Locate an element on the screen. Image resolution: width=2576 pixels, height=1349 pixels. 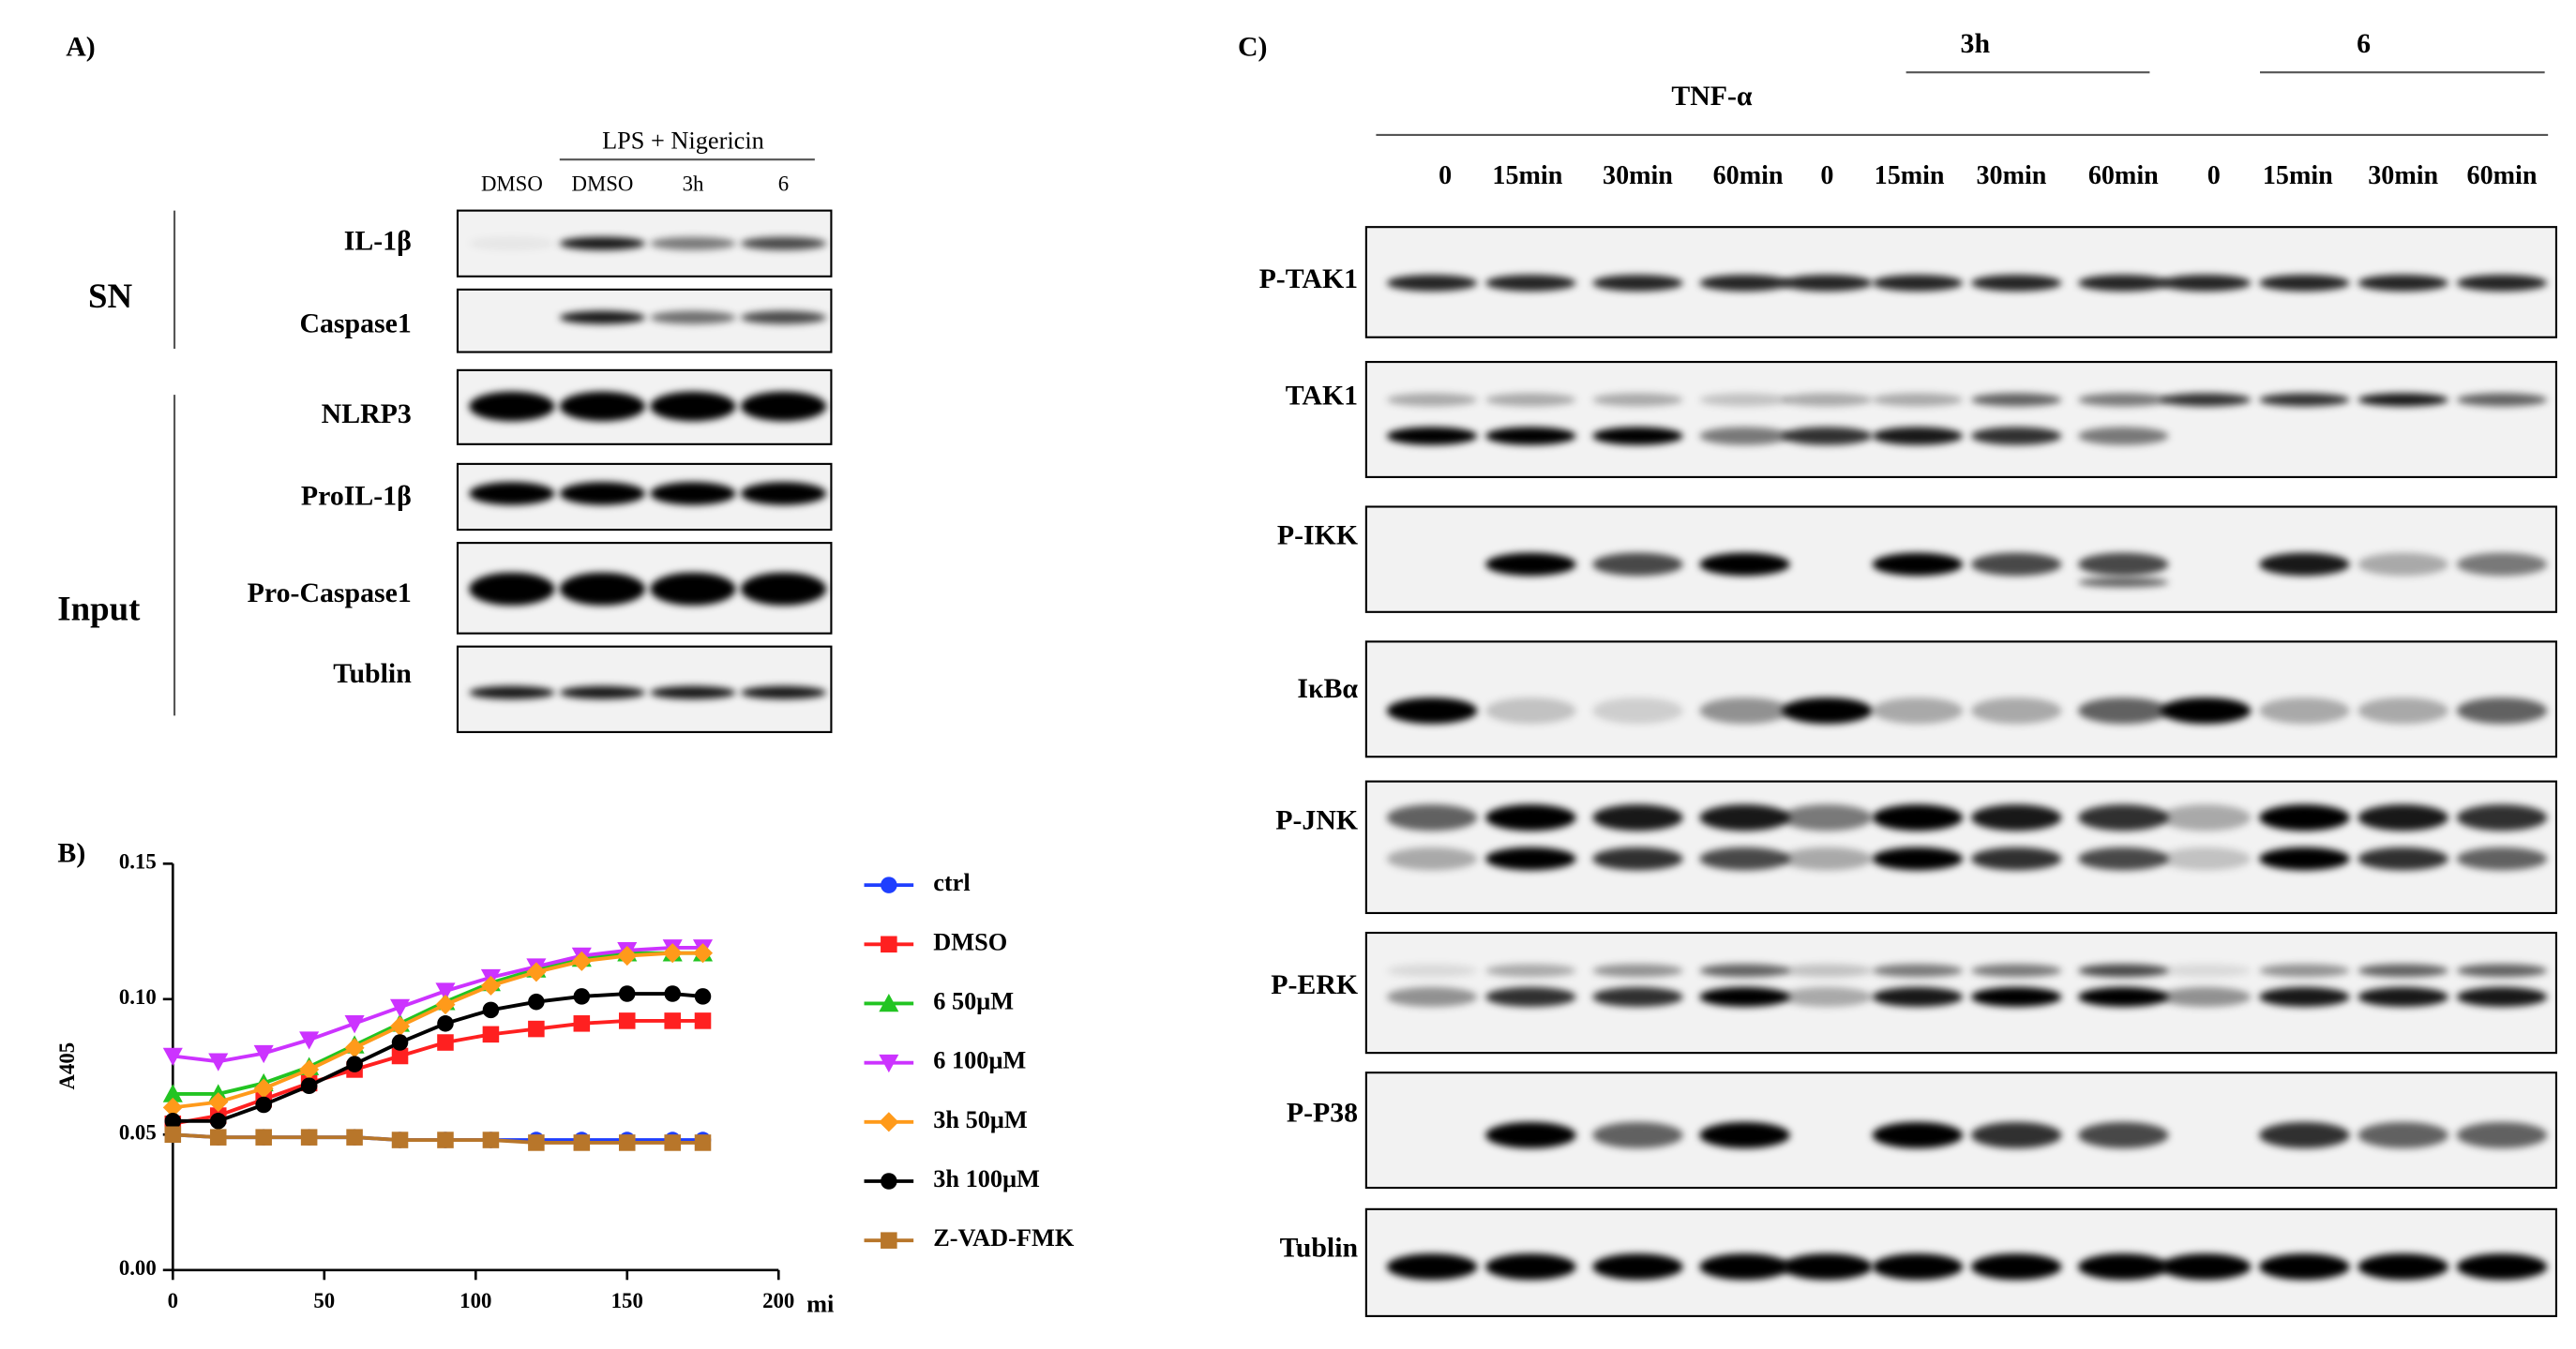
group-label: SN is located at coordinates (110, 296).